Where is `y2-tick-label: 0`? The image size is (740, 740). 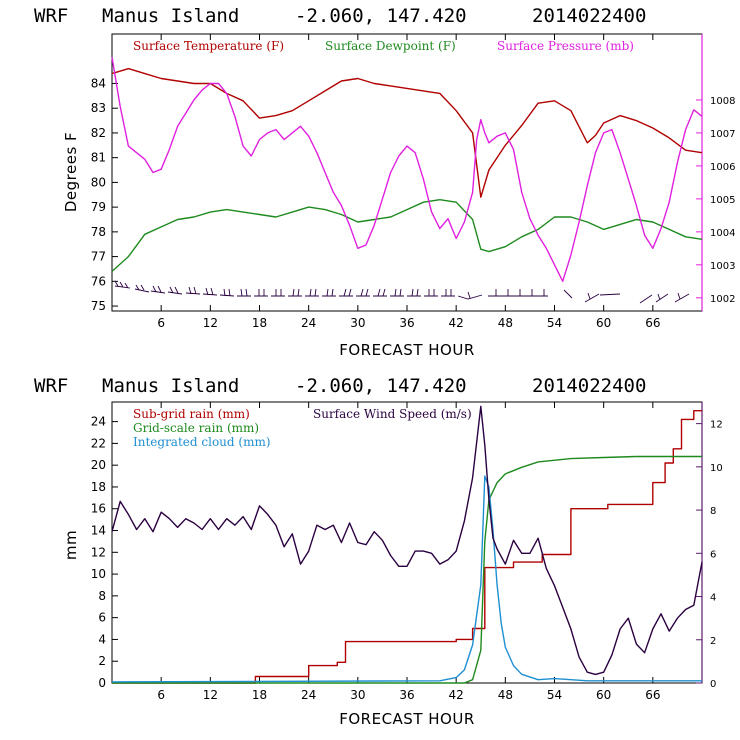
y2-tick-label: 0 is located at coordinates (713, 684).